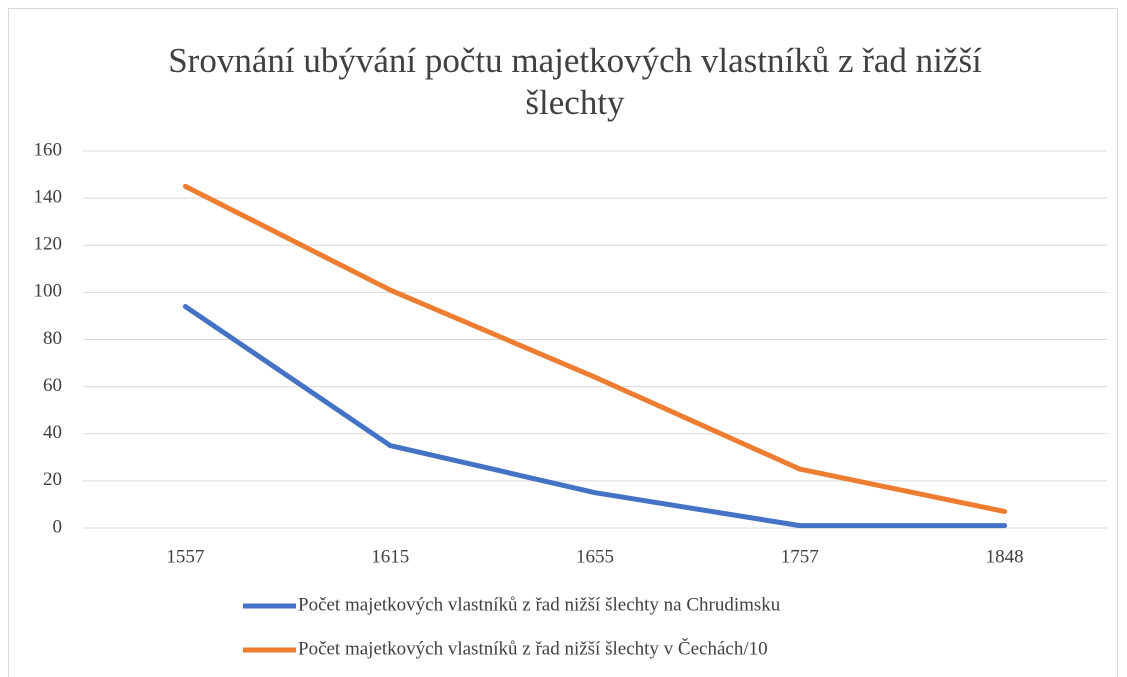 The height and width of the screenshot is (677, 1127). Describe the element at coordinates (48, 149) in the screenshot. I see `y-tick-label: 160` at that location.